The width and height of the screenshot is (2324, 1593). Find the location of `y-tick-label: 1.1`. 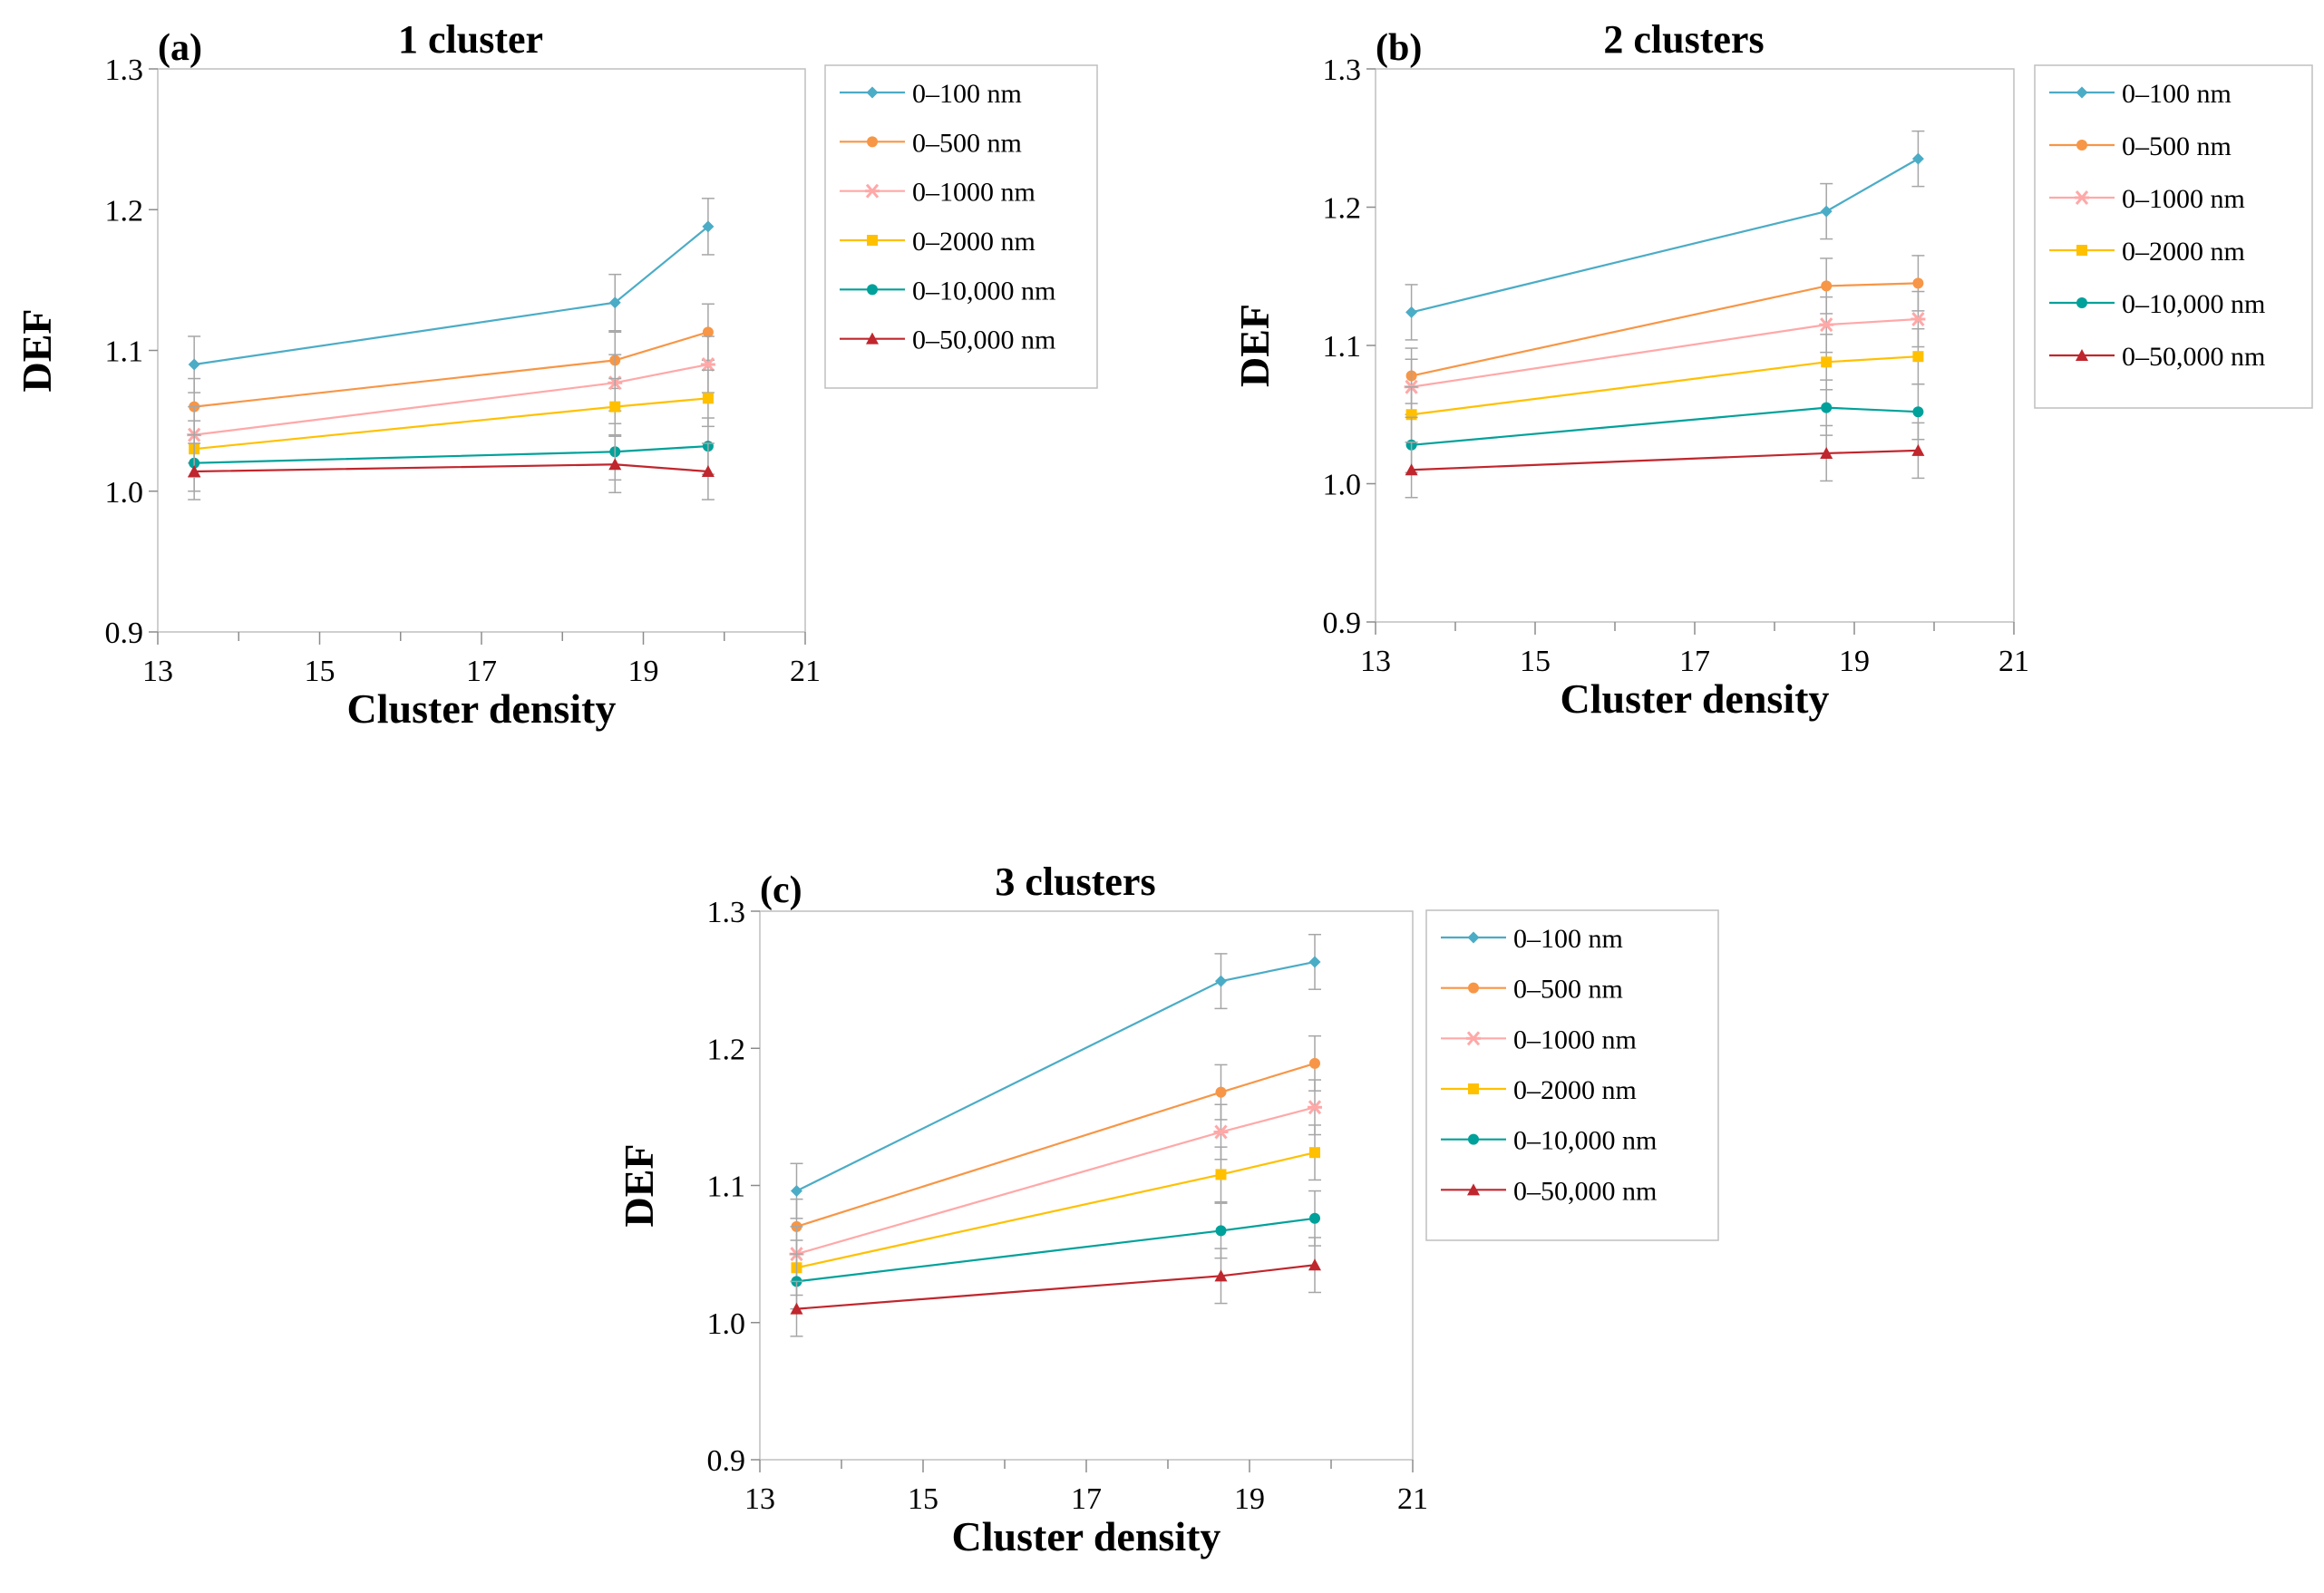

y-tick-label: 1.1 is located at coordinates (125, 352).